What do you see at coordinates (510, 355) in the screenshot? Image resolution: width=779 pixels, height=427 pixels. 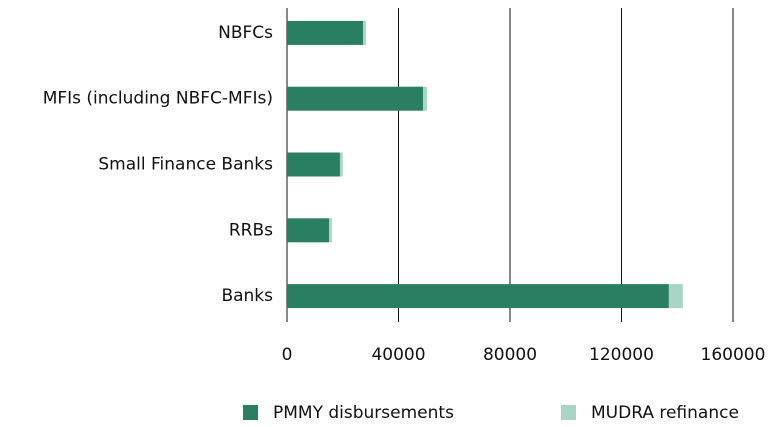 I see `x-tick-label: 80000` at bounding box center [510, 355].